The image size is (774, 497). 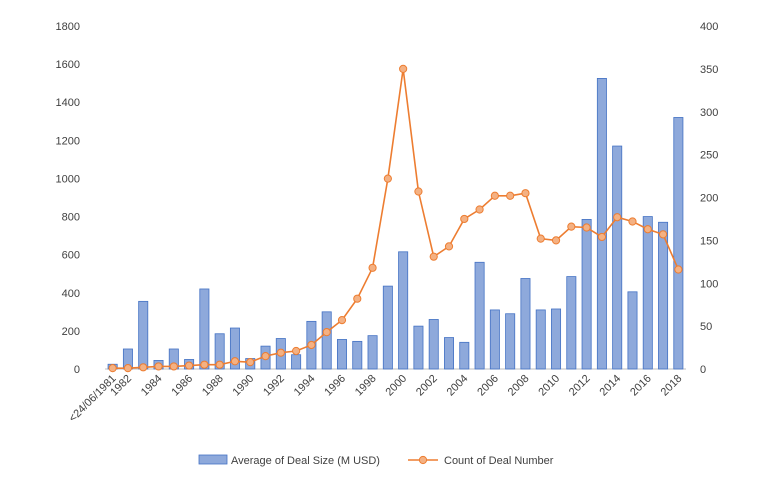 What do you see at coordinates (265, 356) in the screenshot?
I see `deal-count-point-1991` at bounding box center [265, 356].